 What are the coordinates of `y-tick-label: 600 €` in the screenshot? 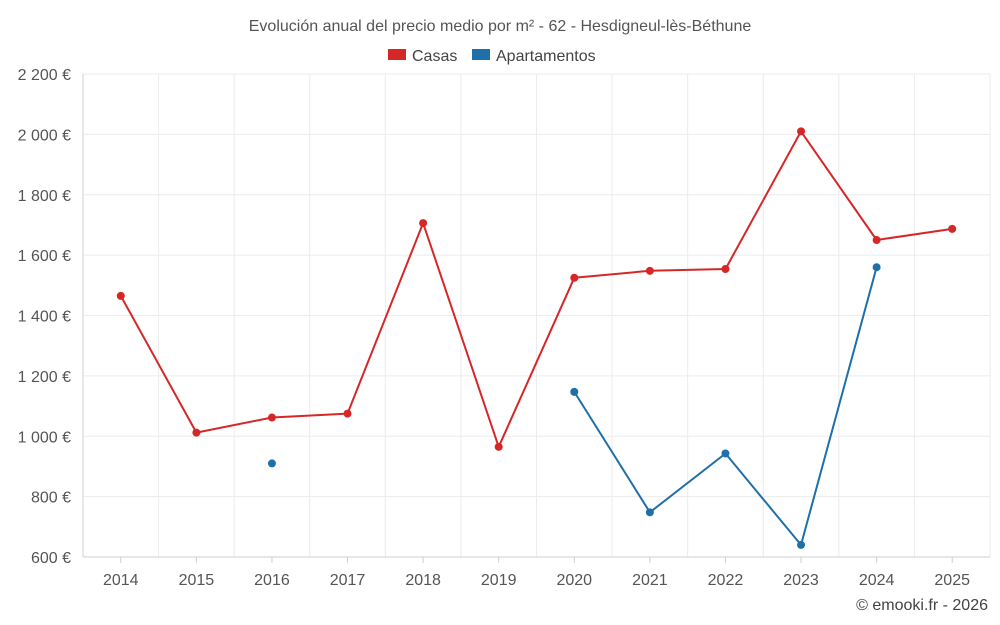 It's located at (51, 558).